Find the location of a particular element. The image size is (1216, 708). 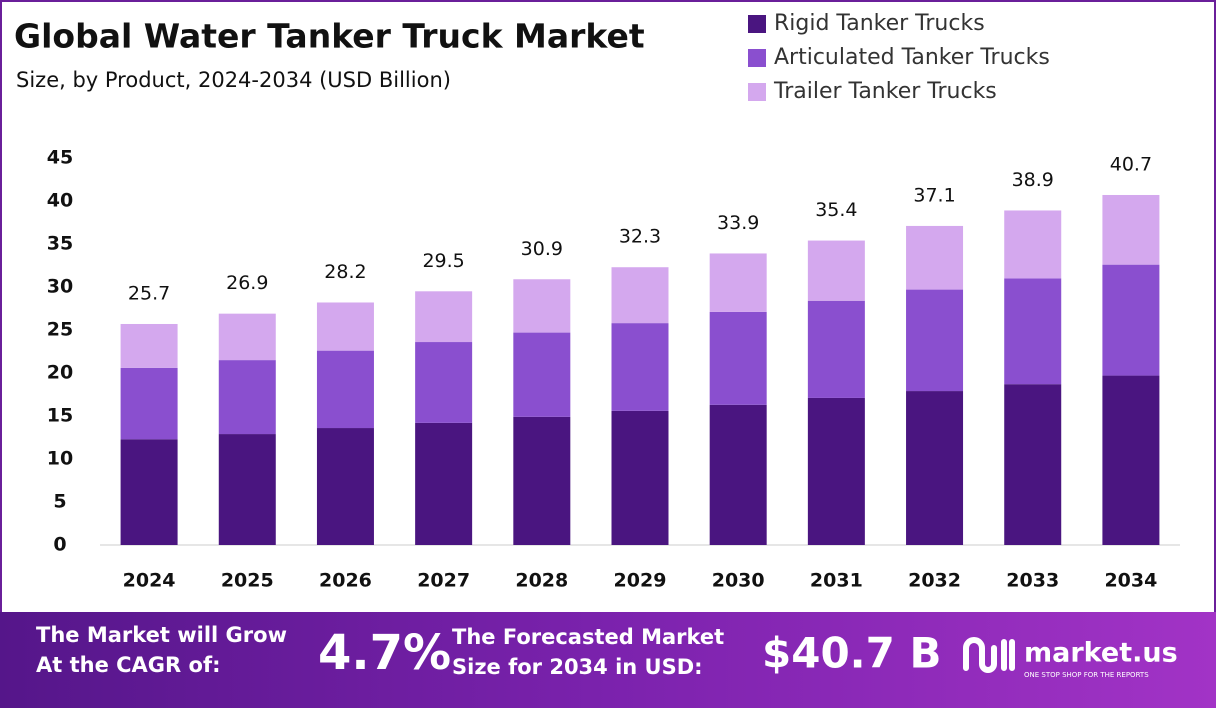

x-tick-label: 2024 is located at coordinates (149, 581).